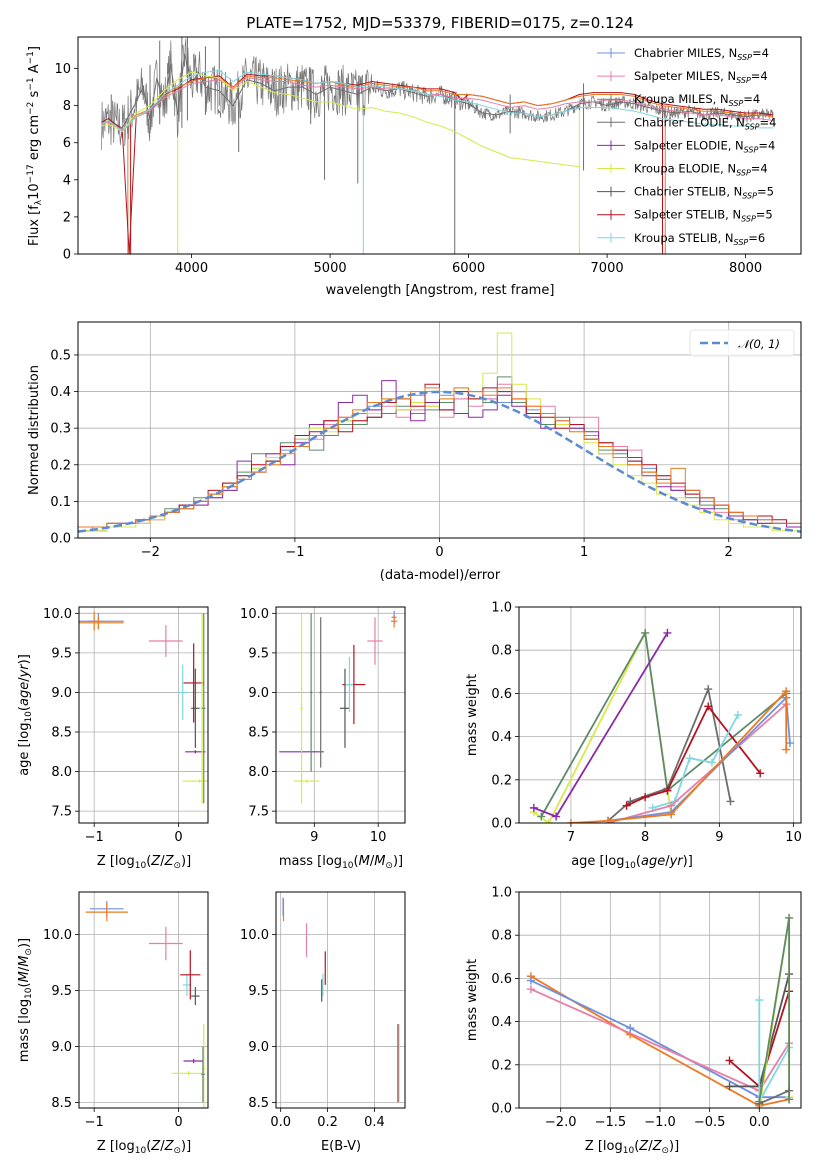  Describe the element at coordinates (561, 1122) in the screenshot. I see `x-tick-label: −2.0` at that location.